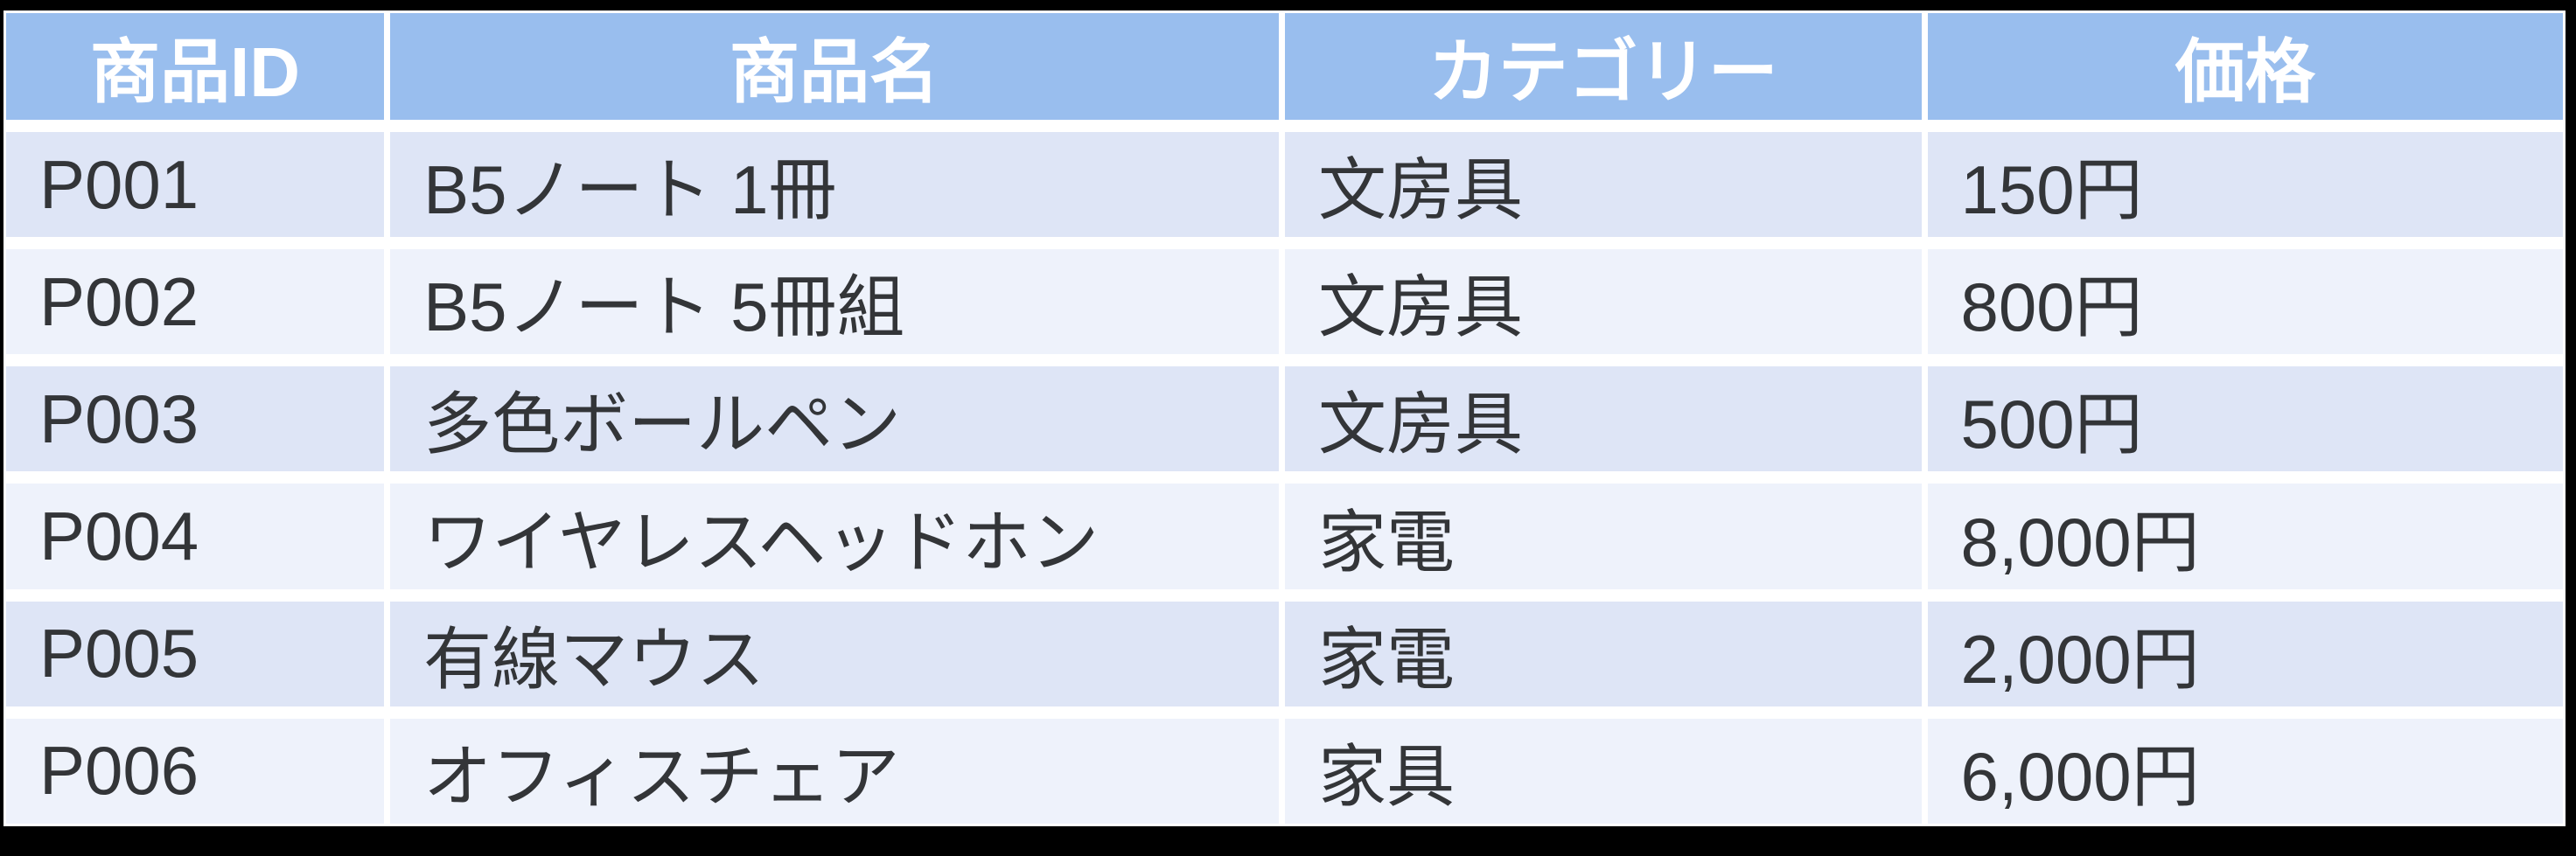 The height and width of the screenshot is (856, 2576). I want to click on cell-price: 150円, so click(2245, 185).